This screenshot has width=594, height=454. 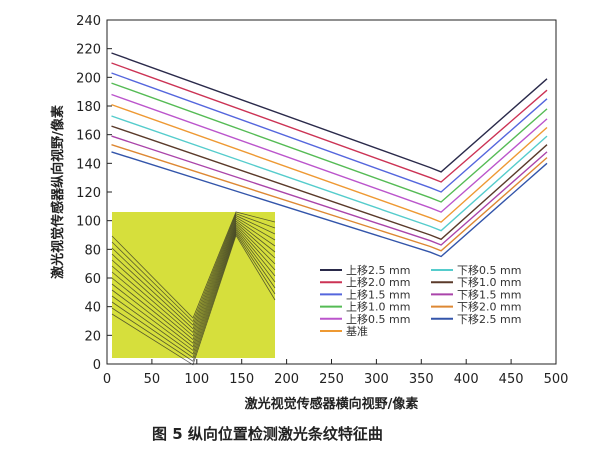 I want to click on x-tick-label: 300, so click(x=376, y=379).